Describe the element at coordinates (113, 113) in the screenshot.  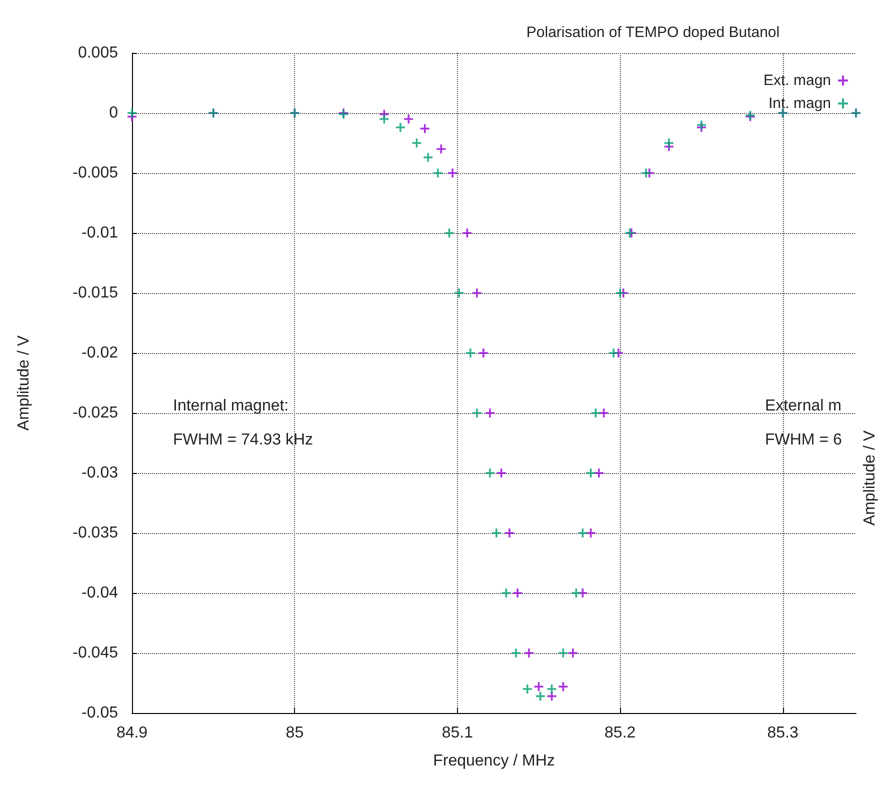
I see `y-tick-label: 0` at that location.